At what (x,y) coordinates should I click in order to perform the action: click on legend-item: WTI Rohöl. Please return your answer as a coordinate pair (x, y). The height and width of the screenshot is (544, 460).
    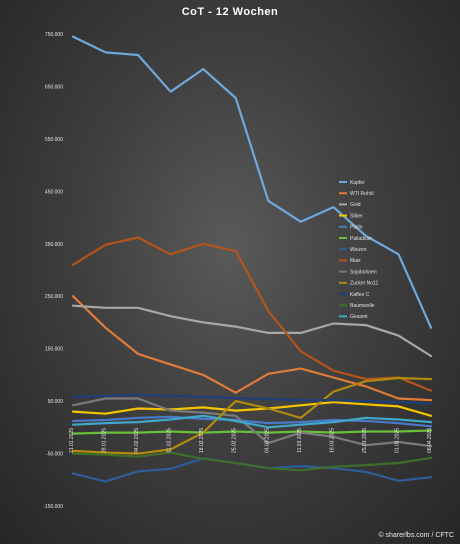
    Looking at the image, I should click on (356, 194).